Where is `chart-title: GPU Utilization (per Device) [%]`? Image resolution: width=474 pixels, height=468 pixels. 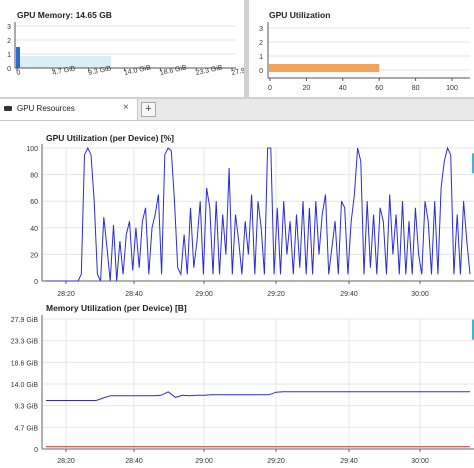
chart-title: GPU Utilization (per Device) [%] is located at coordinates (110, 138).